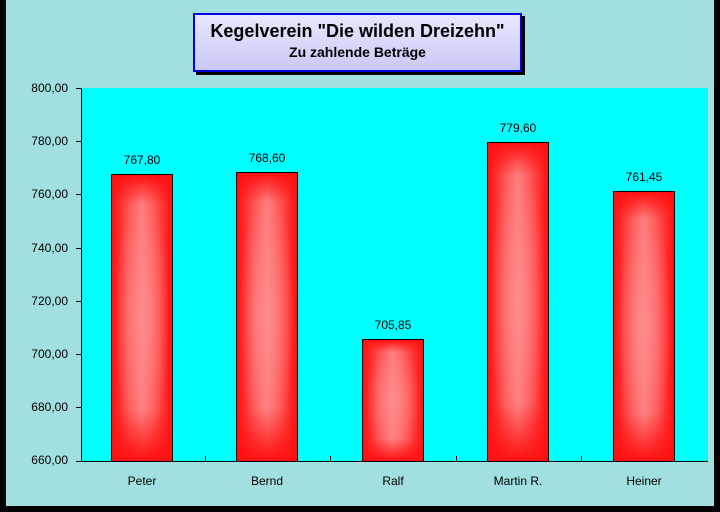 The height and width of the screenshot is (512, 720). Describe the element at coordinates (49, 460) in the screenshot. I see `y-tick-label: 660,00` at that location.